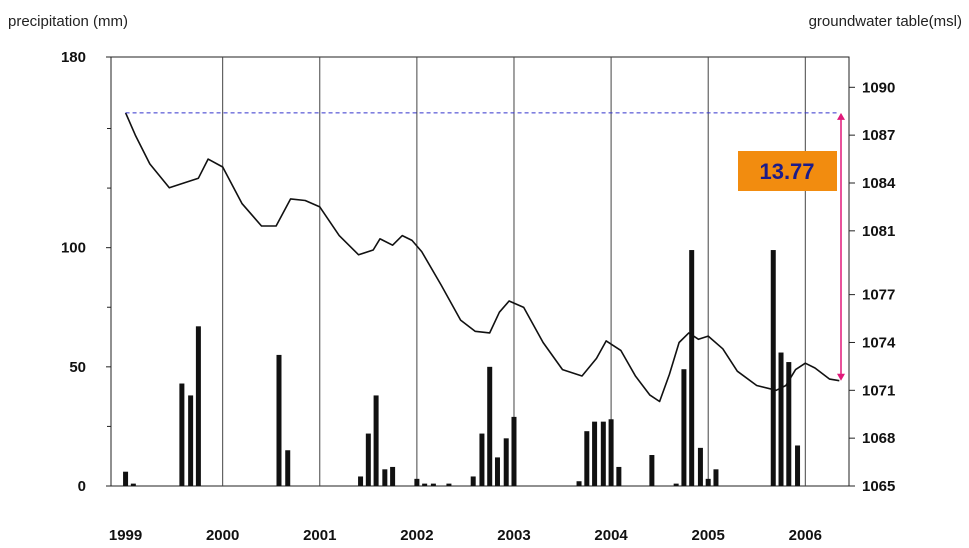  I want to click on x-tick-label: 2000, so click(222, 535).